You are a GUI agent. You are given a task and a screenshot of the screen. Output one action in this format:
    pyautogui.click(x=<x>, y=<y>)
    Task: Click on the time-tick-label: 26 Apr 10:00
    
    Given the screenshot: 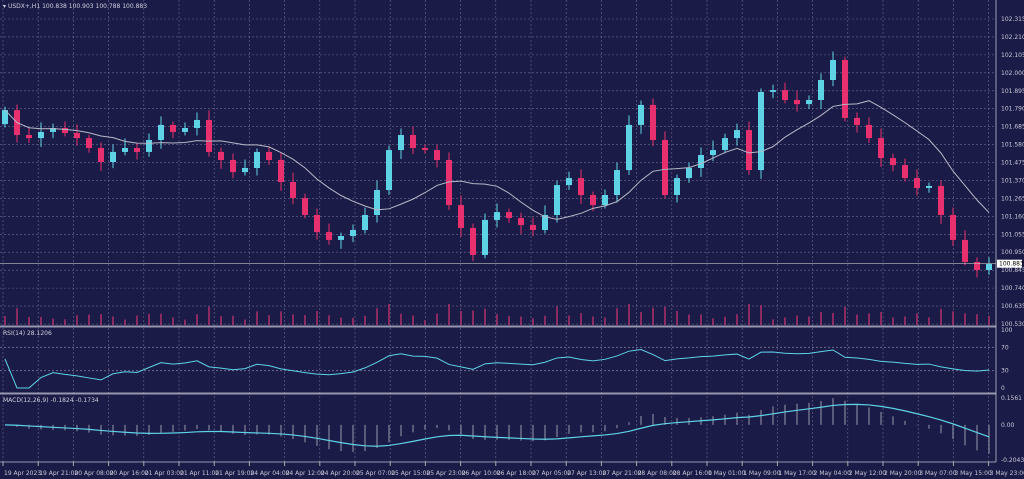 What is the action you would take?
    pyautogui.click(x=481, y=473)
    